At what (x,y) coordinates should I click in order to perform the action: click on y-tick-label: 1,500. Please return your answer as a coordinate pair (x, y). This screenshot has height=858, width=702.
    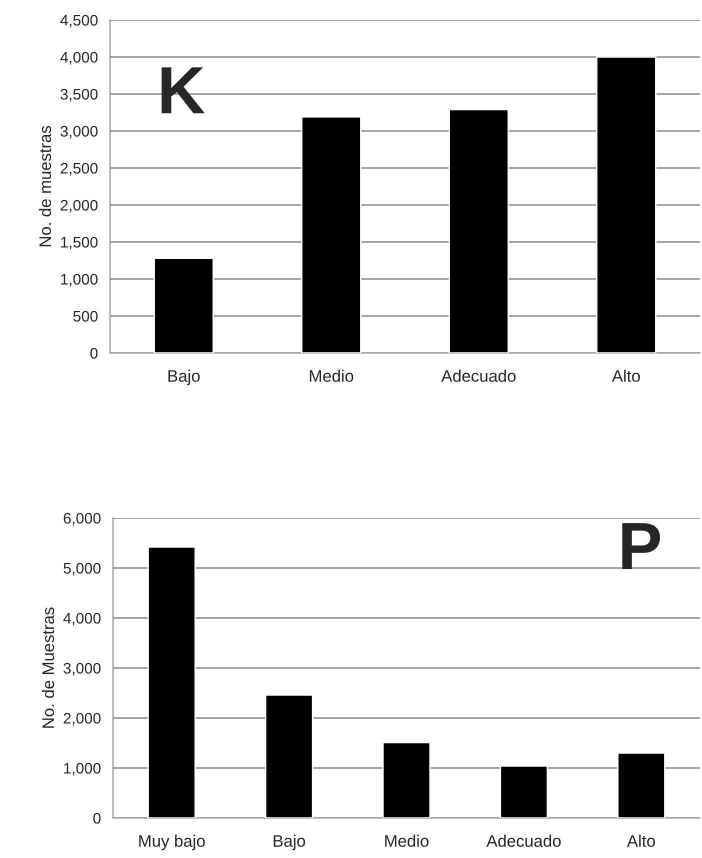
    Looking at the image, I should click on (79, 243).